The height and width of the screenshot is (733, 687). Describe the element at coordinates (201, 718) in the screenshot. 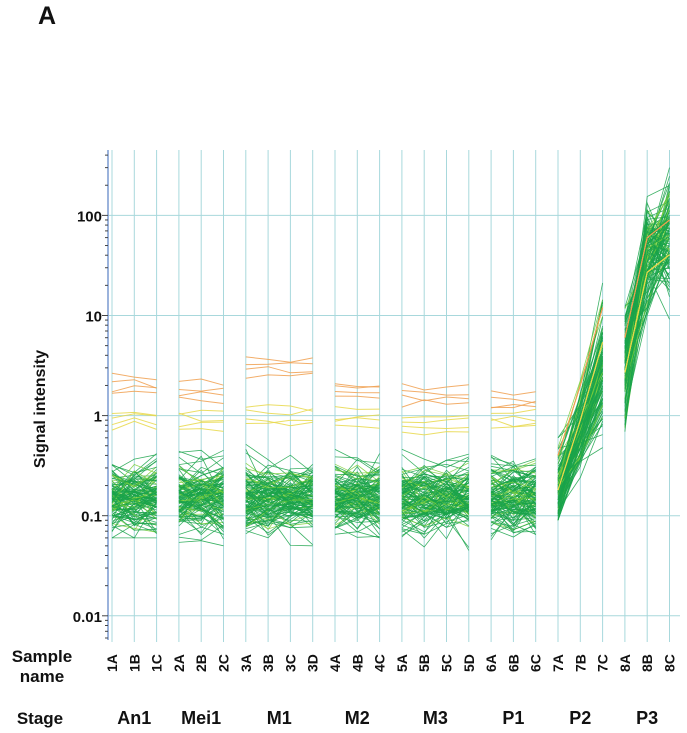

I see `stage-label-Mei1: Mei1` at that location.